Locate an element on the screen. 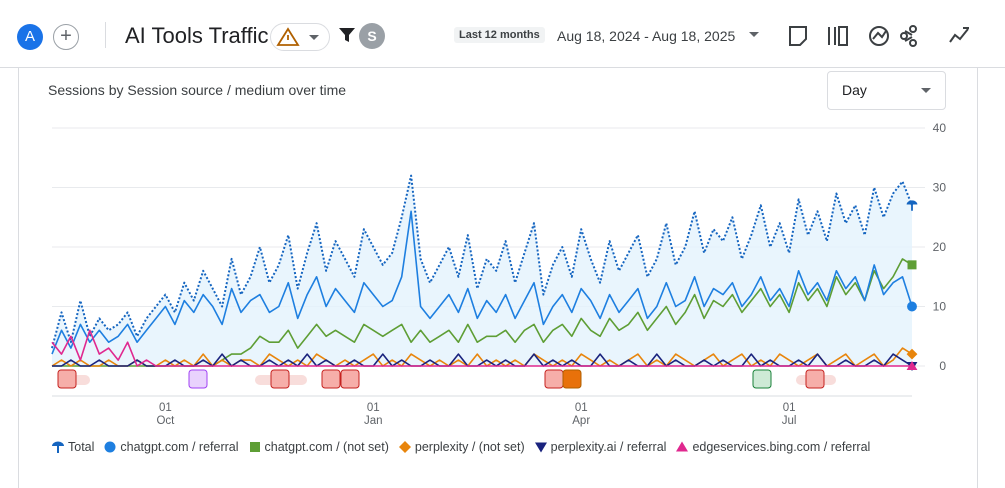 This screenshot has width=1005, height=488. warning-icon is located at coordinates (297, 36).